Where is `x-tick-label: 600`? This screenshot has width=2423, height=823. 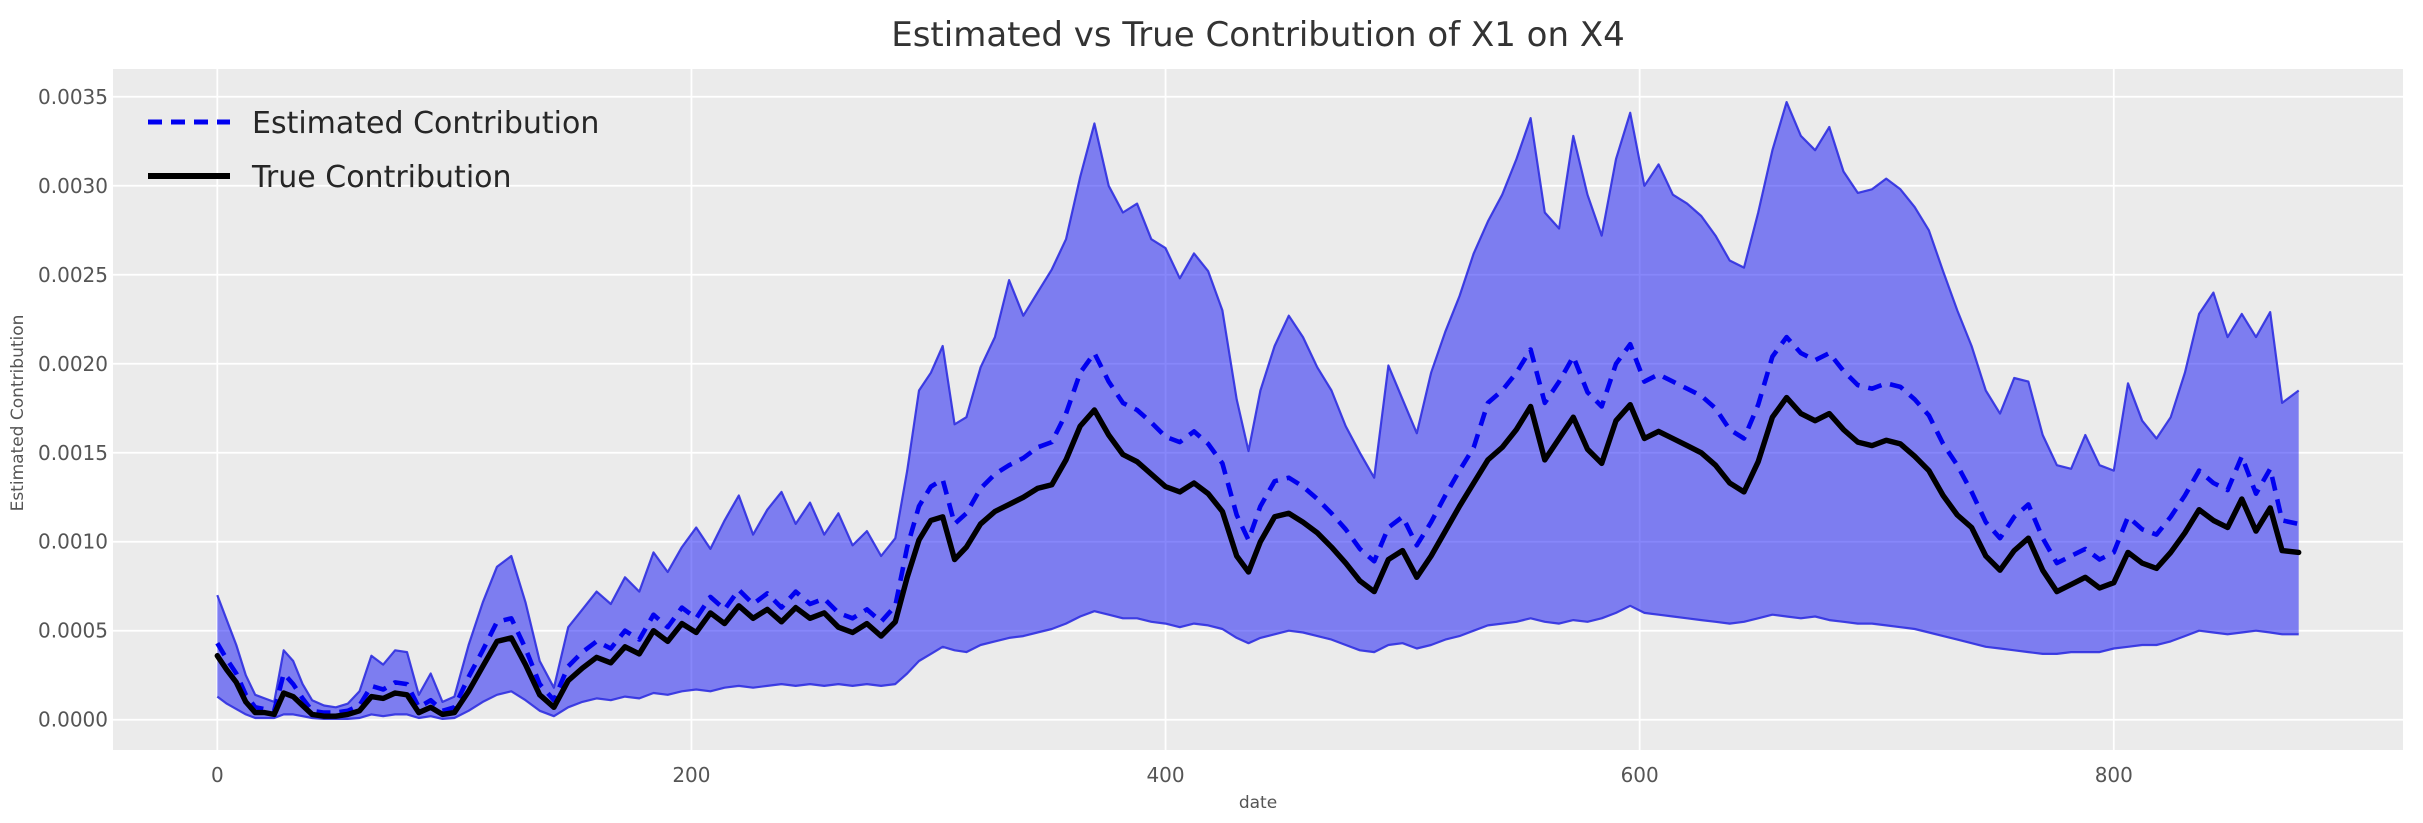
x-tick-label: 600 is located at coordinates (1640, 775).